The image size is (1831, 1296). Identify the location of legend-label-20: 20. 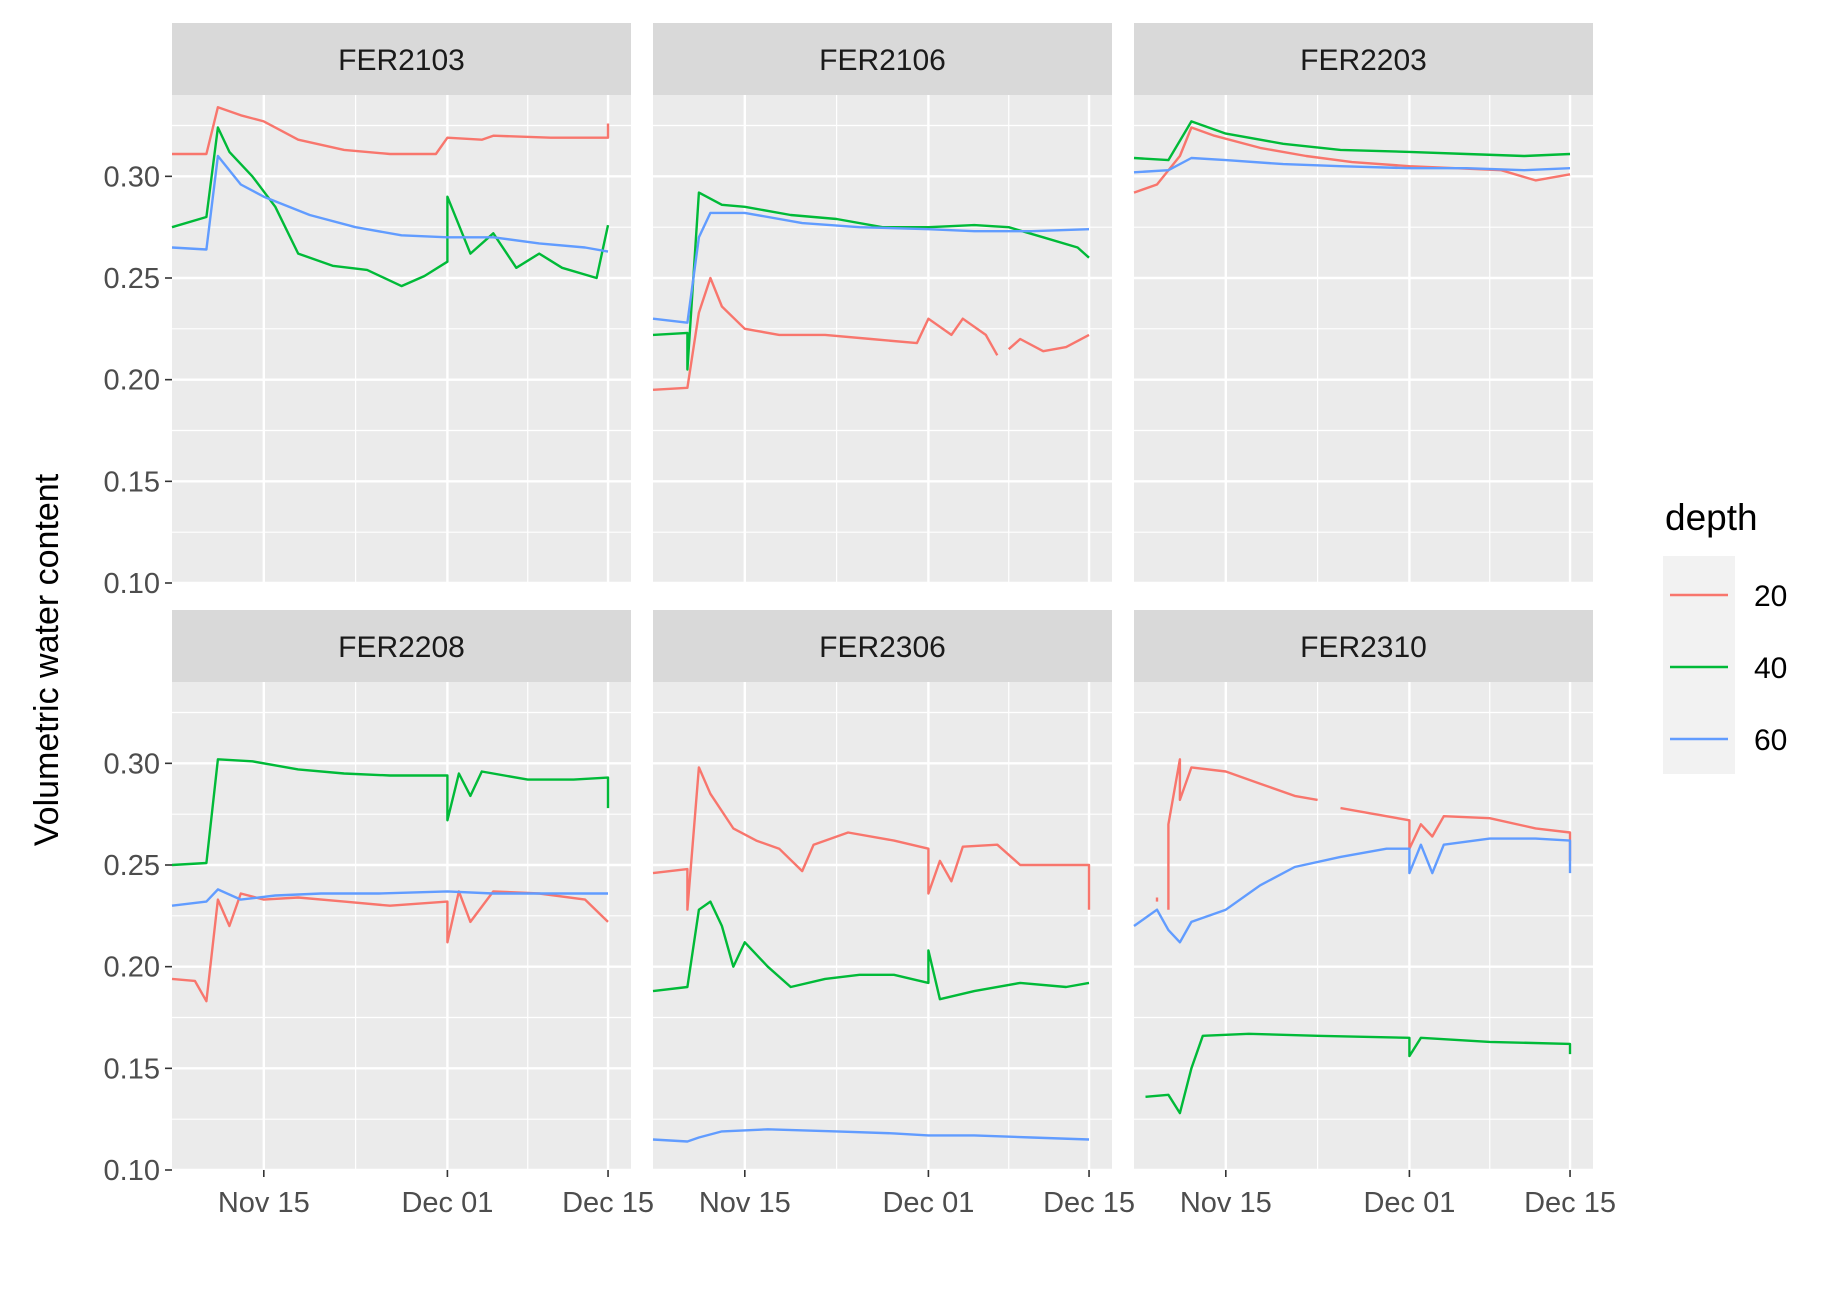
(1770, 596).